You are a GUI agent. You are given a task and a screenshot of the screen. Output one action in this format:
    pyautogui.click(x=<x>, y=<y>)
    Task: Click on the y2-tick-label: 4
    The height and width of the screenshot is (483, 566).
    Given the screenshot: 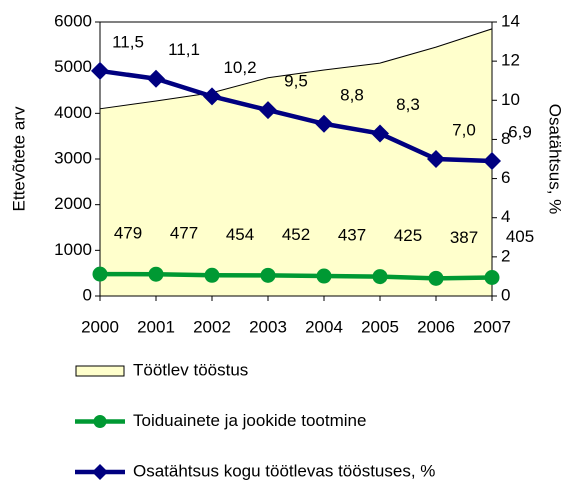 What is the action you would take?
    pyautogui.click(x=505, y=216)
    